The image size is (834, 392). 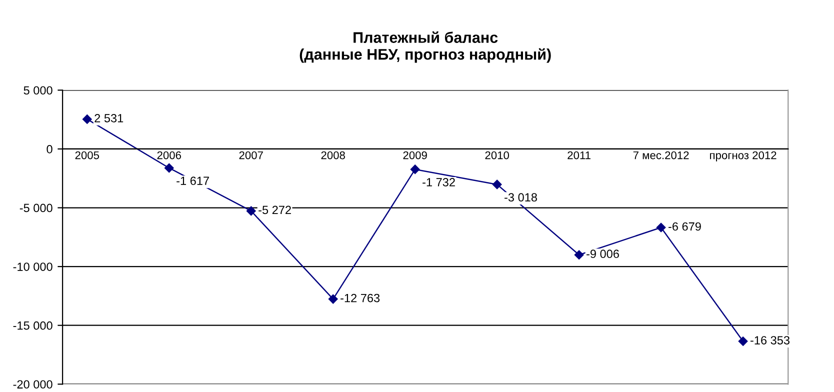 I want to click on y-tick-label: 0, so click(x=49, y=149).